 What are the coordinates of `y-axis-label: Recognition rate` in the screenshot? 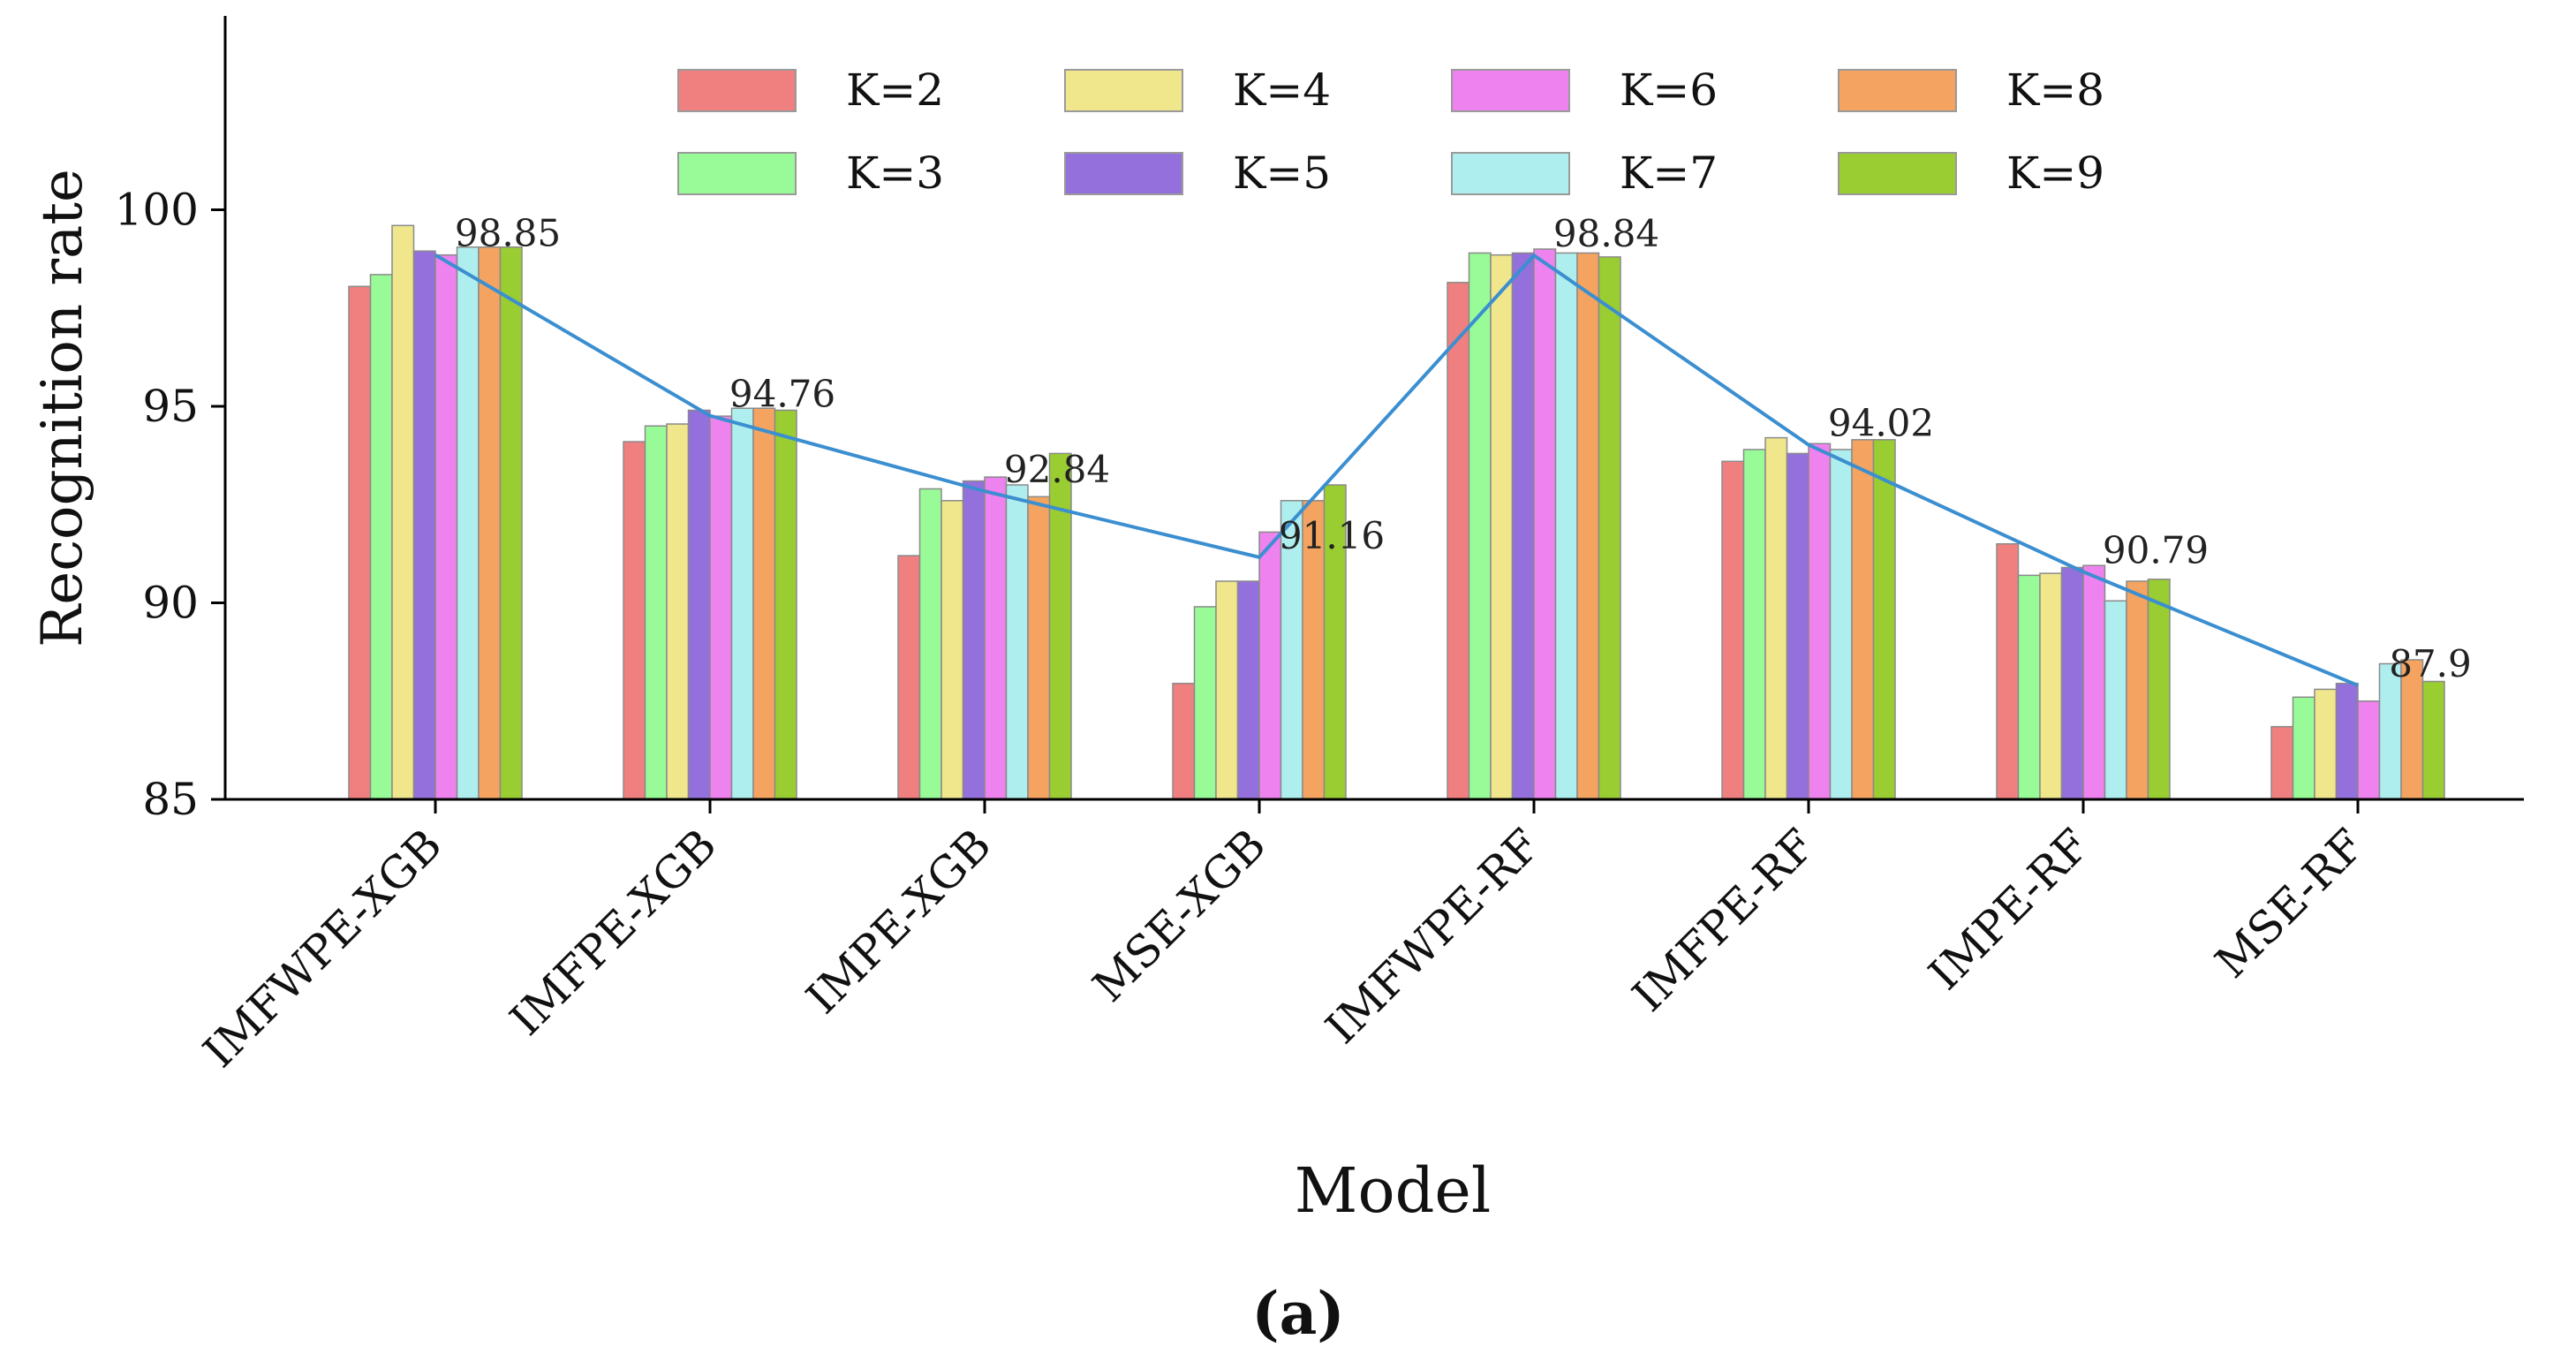 It's located at (62, 408).